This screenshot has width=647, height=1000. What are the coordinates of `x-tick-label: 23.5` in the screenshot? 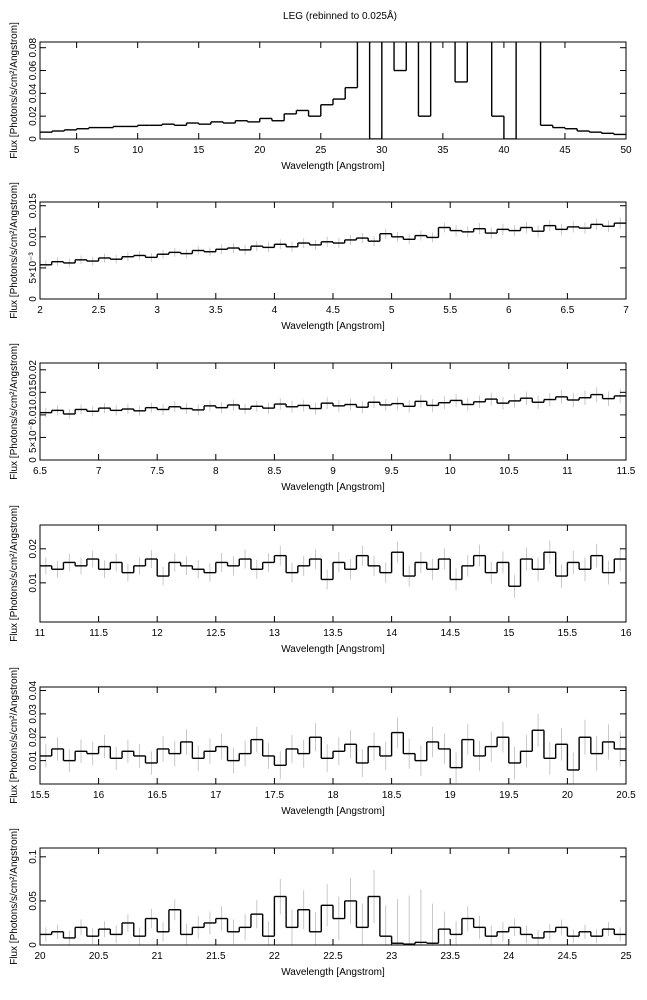 It's located at (450, 956).